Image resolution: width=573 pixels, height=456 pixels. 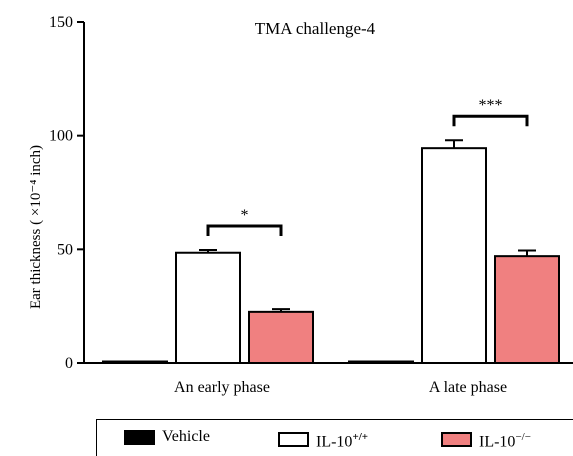 I want to click on legend-item-il10-knockout: IL-10−/−, so click(x=486, y=439).